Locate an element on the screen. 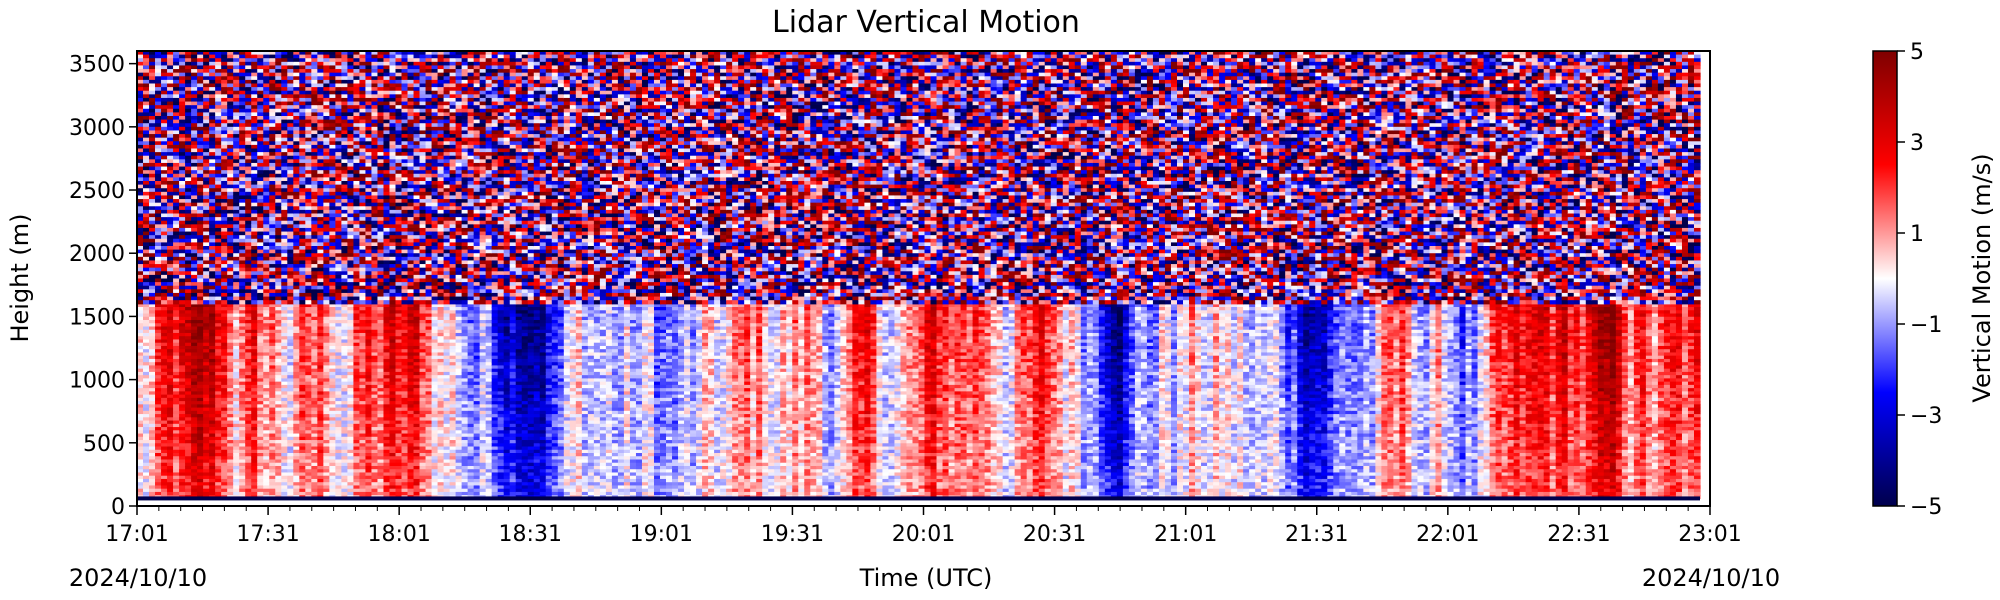 The width and height of the screenshot is (2000, 600). colorbar-tick-label: −5 is located at coordinates (1926, 507).